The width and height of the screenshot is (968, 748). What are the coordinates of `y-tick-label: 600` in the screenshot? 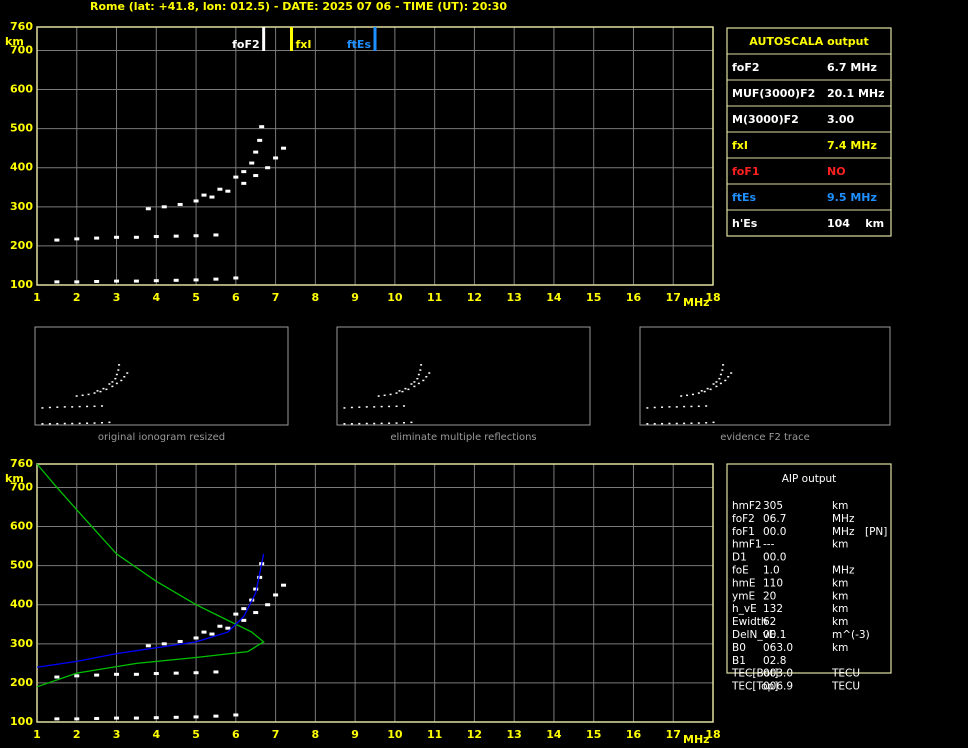 It's located at (21, 89).